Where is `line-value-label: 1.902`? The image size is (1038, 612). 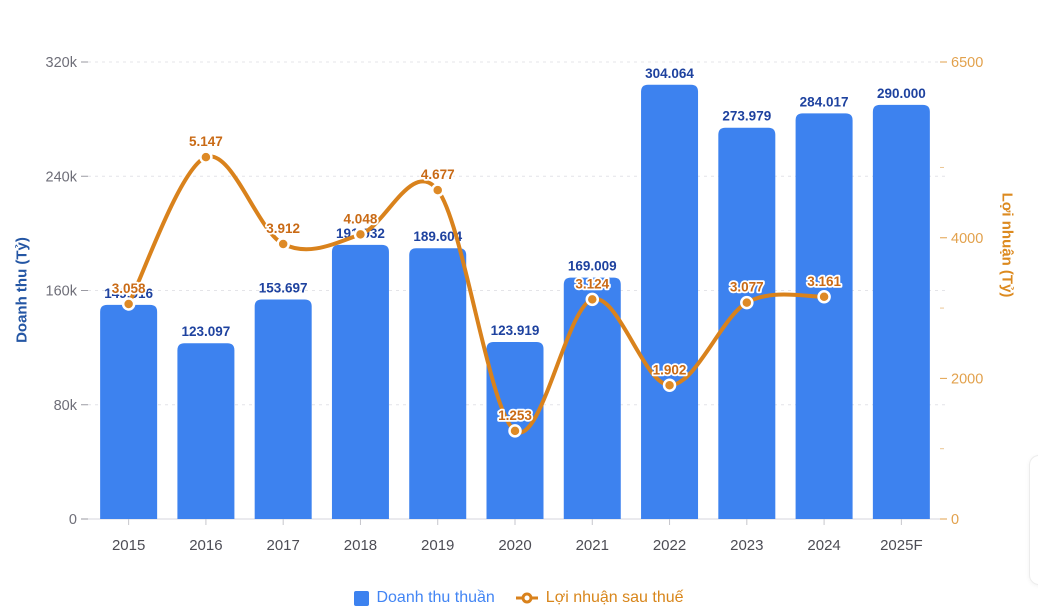
line-value-label: 1.902 is located at coordinates (670, 369).